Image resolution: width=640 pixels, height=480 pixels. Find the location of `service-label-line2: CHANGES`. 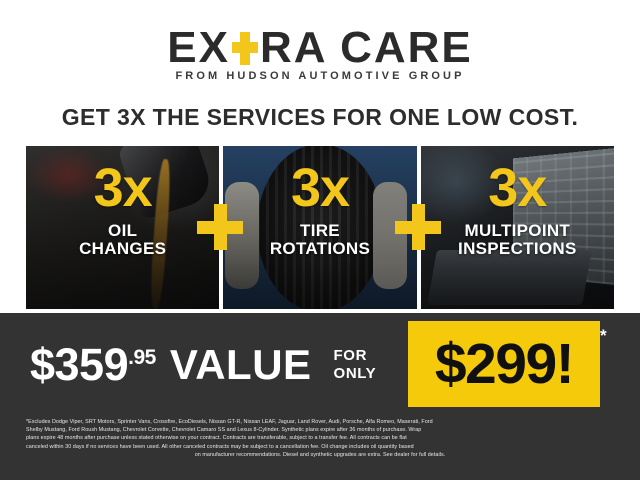

service-label-line2: CHANGES is located at coordinates (123, 248).